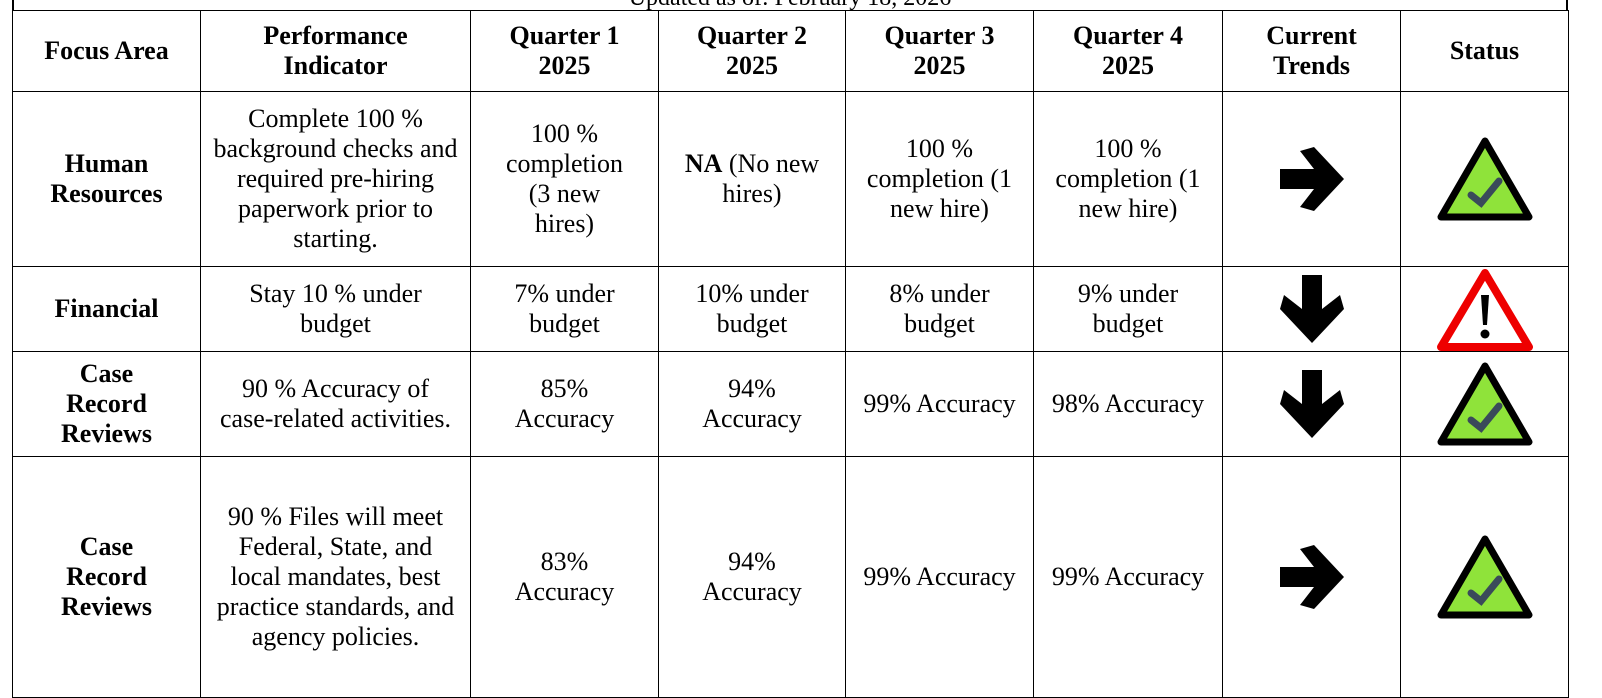 The height and width of the screenshot is (698, 1602). I want to click on table-cell: 98% Accuracy, so click(1128, 404).